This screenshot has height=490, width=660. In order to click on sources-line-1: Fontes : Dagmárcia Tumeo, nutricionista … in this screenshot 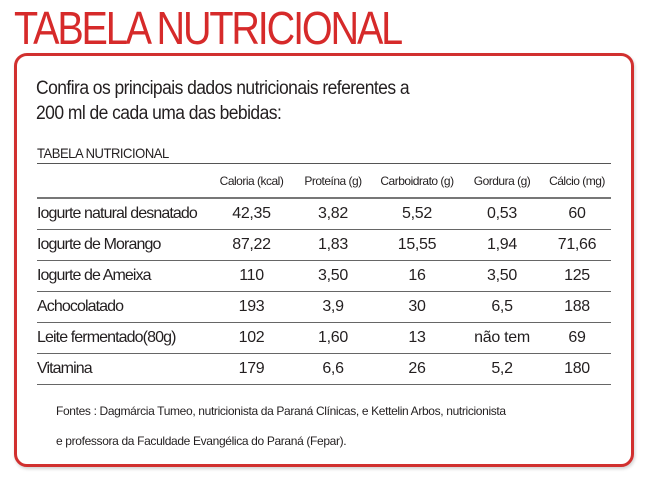, I will do `click(281, 411)`.